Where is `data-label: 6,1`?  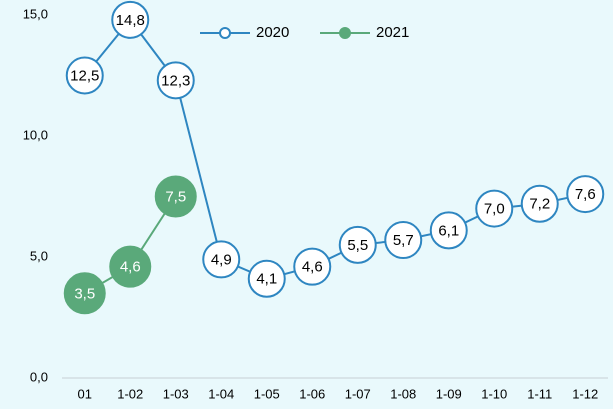
data-label: 6,1 is located at coordinates (448, 230).